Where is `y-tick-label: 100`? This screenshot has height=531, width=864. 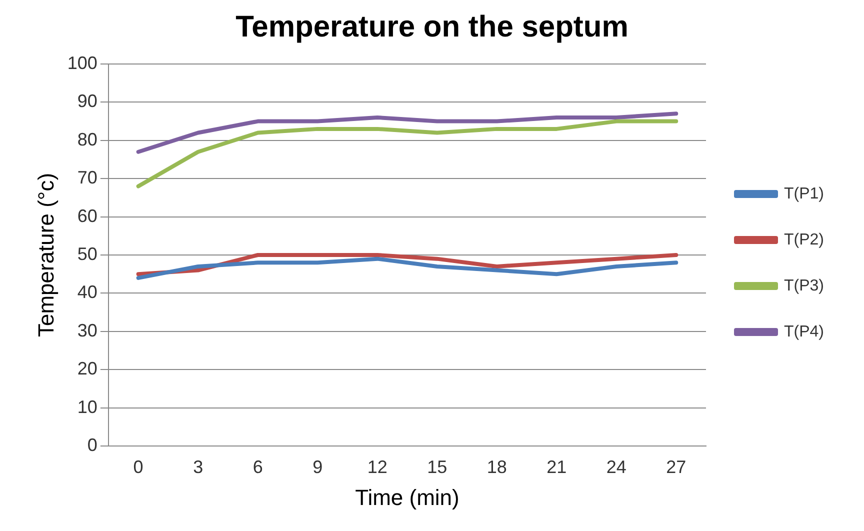
y-tick-label: 100 is located at coordinates (82, 62).